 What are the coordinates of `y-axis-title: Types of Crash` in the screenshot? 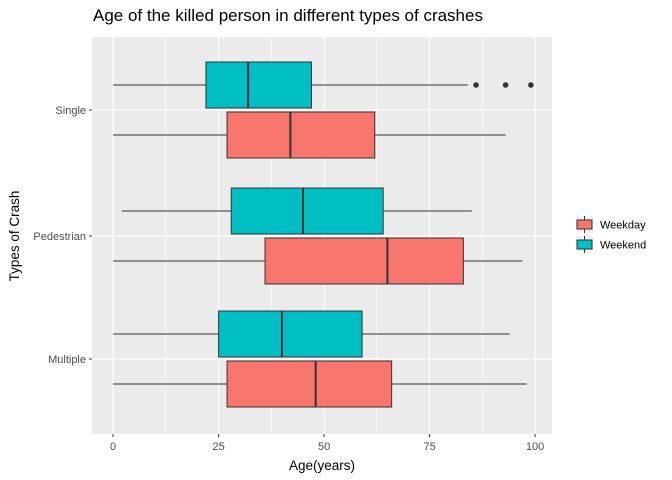 It's located at (14, 236).